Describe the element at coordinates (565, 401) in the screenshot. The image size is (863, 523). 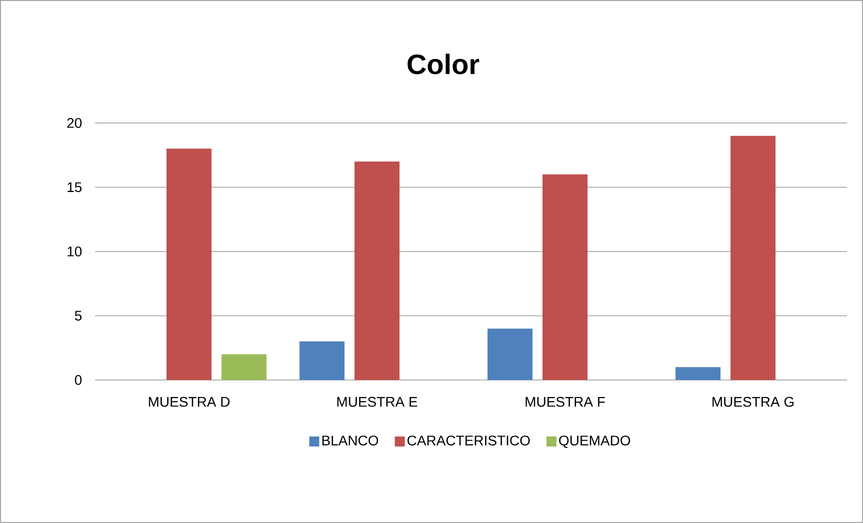
I see `x-tick-label: MUESTRA F` at that location.